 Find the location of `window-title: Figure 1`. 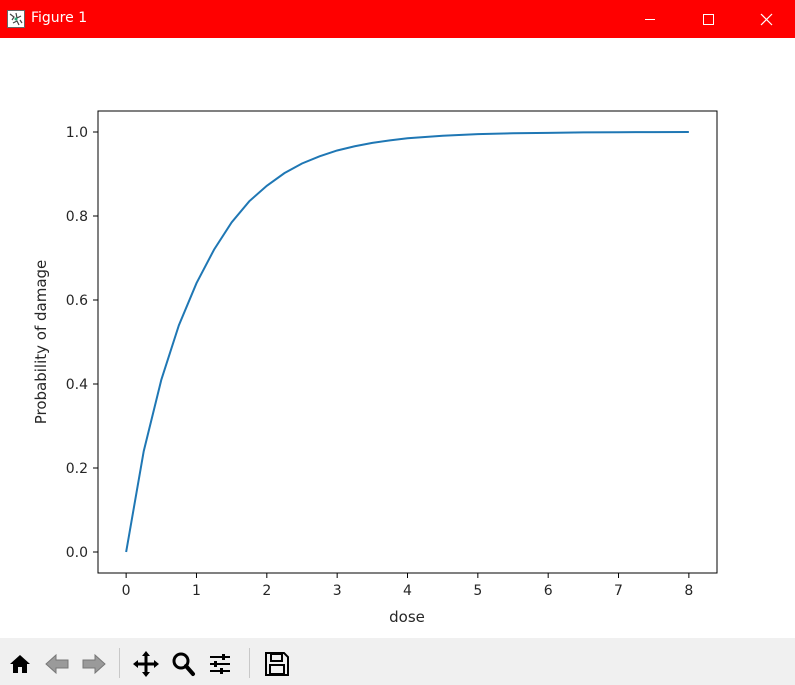

window-title: Figure 1 is located at coordinates (59, 18).